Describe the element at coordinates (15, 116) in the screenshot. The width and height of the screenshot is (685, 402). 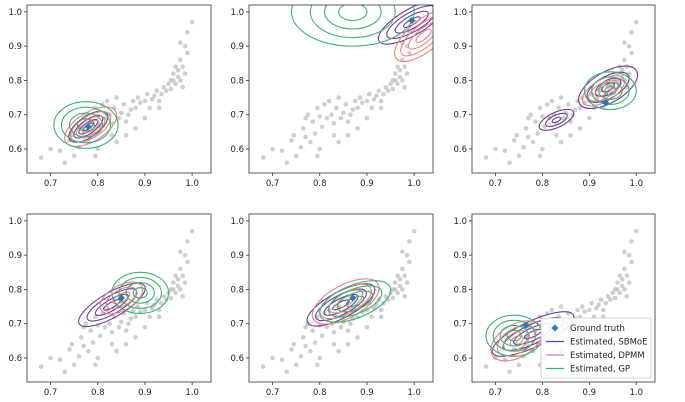
I see `y-tick-label: 0.7` at that location.